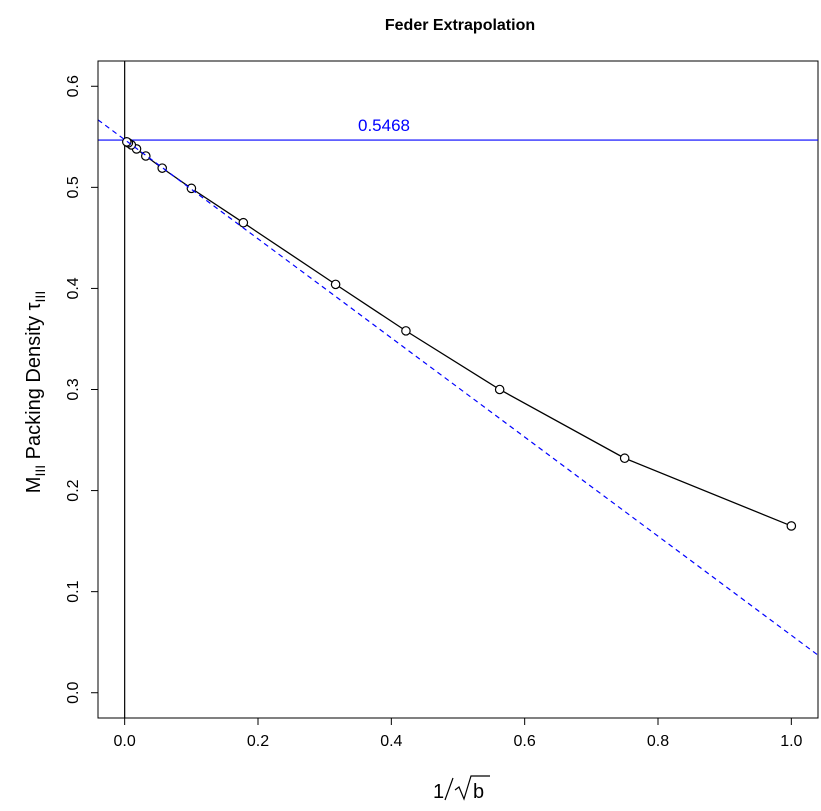 This screenshot has height=811, width=821. What do you see at coordinates (438, 792) in the screenshot?
I see `x-label-prefix: 1` at bounding box center [438, 792].